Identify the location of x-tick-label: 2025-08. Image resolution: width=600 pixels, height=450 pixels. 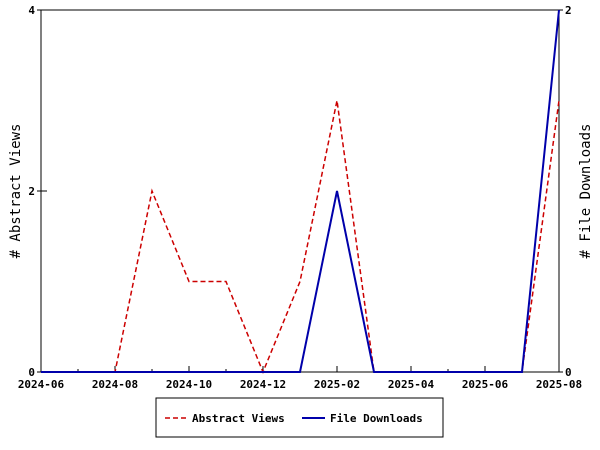
(559, 384).